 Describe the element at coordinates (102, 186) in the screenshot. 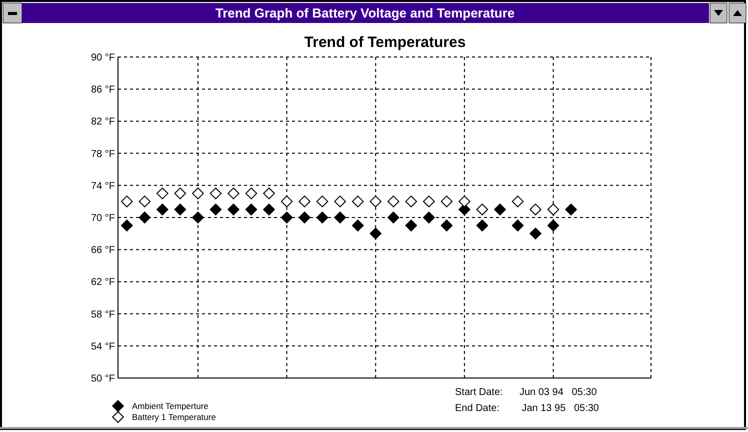

I see `y-tick-label: 74 °F` at that location.